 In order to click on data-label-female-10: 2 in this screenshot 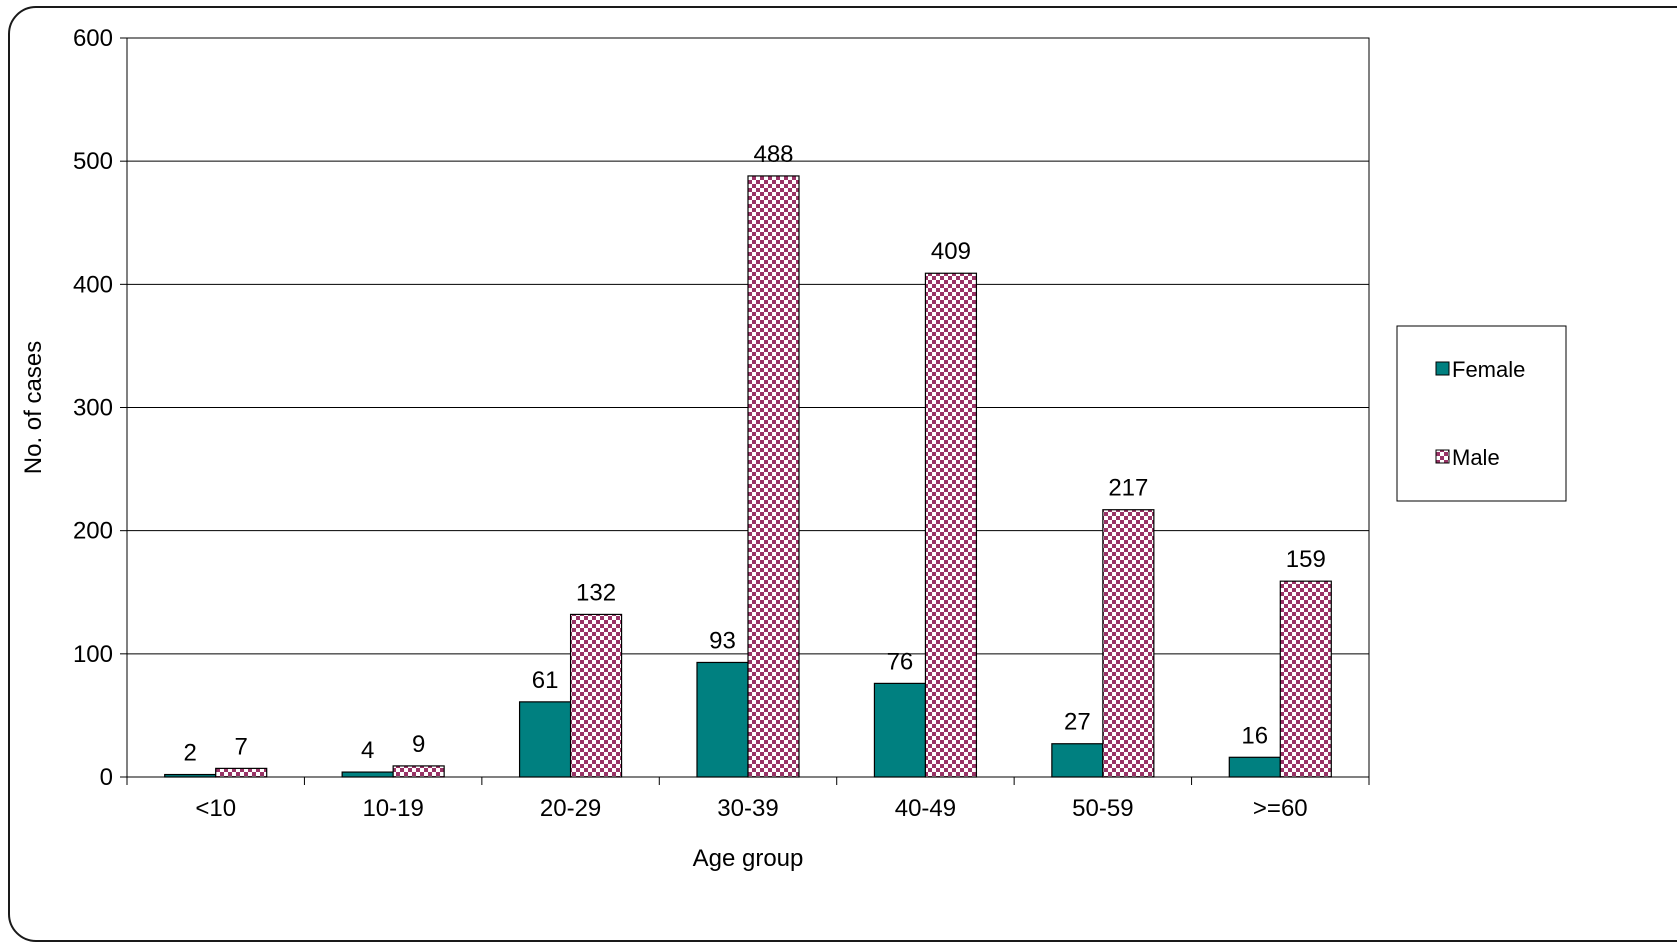, I will do `click(190, 753)`.